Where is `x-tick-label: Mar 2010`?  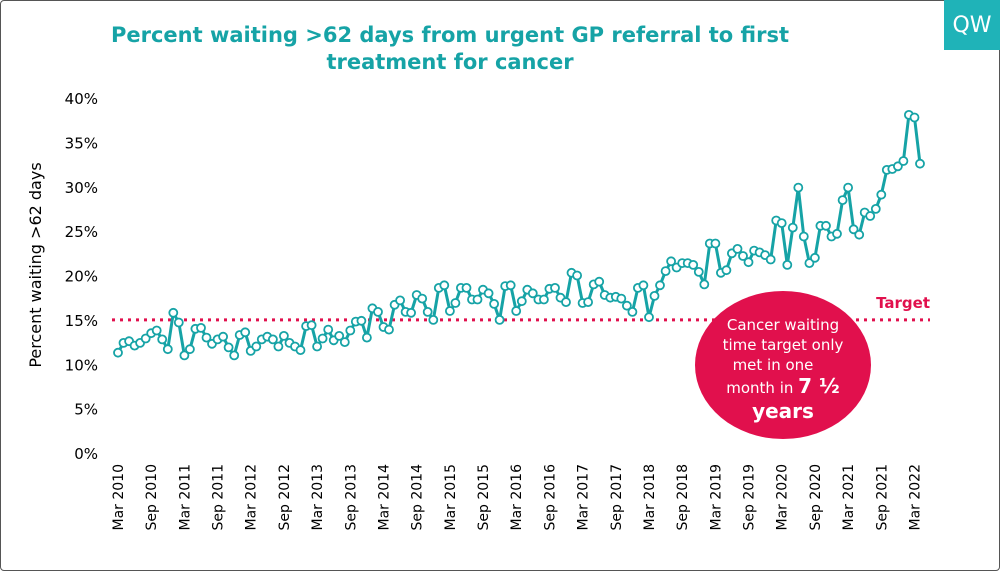 x-tick-label: Mar 2010 is located at coordinates (119, 497).